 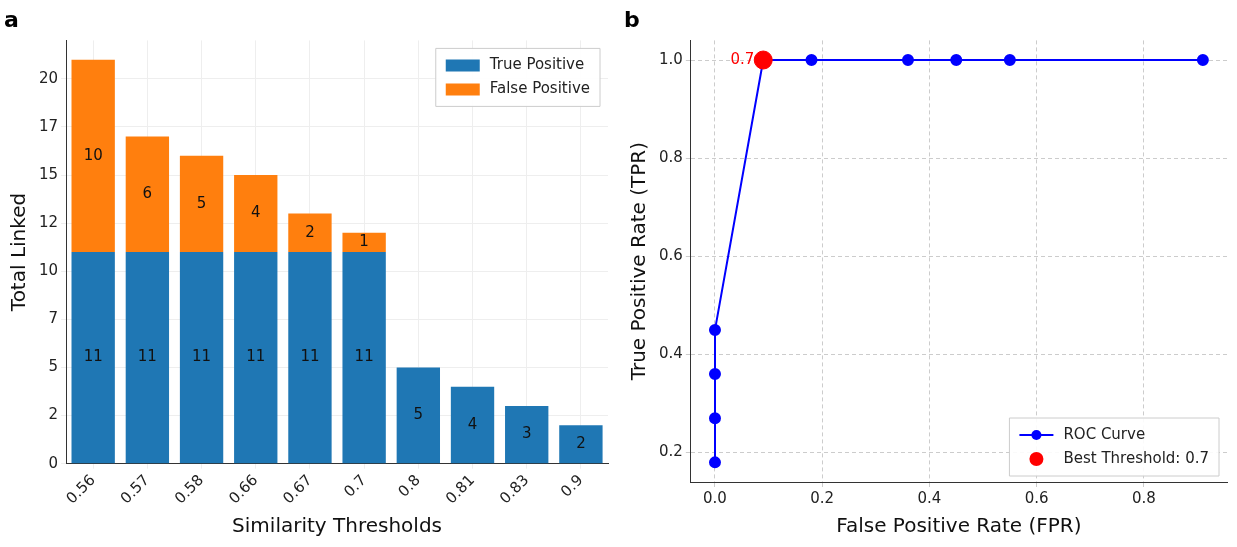 I want to click on x-tick-label: 0.6, so click(x=1036, y=497).